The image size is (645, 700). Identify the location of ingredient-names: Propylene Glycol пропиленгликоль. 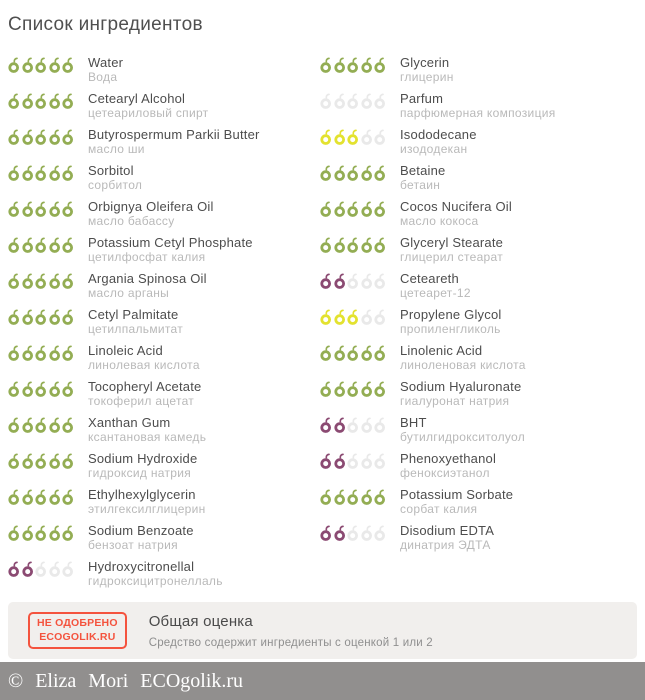
(450, 322).